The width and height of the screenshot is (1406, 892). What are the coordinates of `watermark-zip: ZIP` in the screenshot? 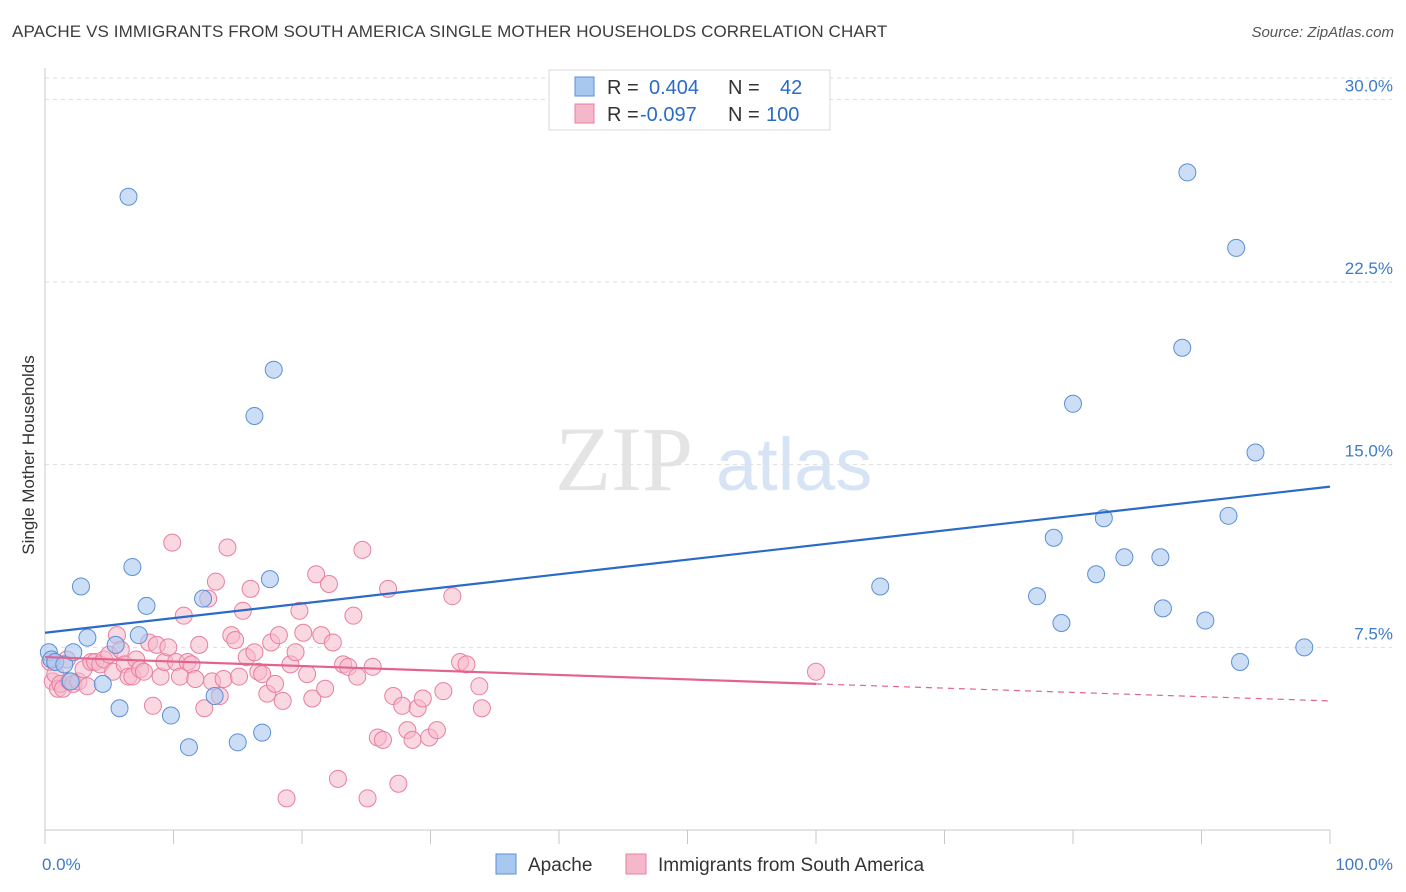 It's located at (624, 459).